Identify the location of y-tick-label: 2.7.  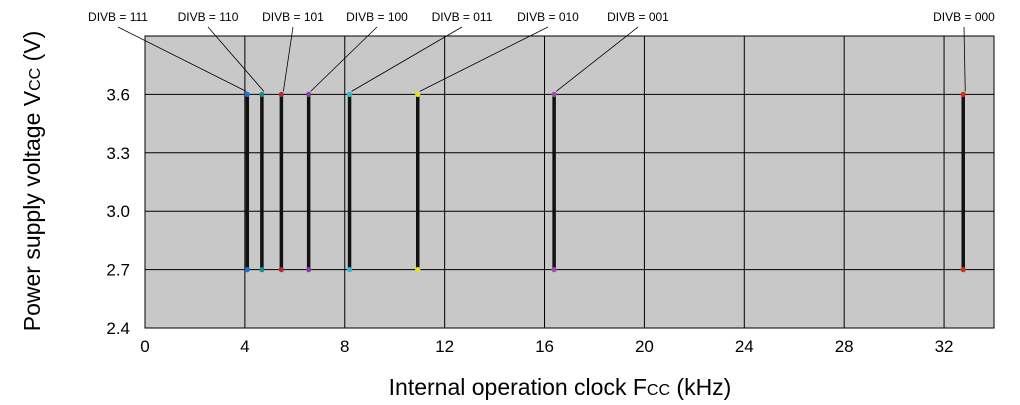
(118, 270).